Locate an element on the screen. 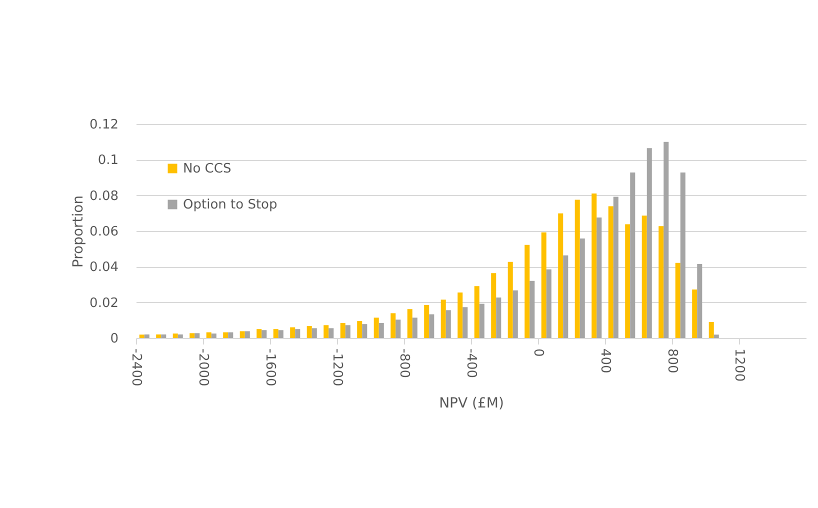  x-tick-label: -2400 is located at coordinates (136, 367).